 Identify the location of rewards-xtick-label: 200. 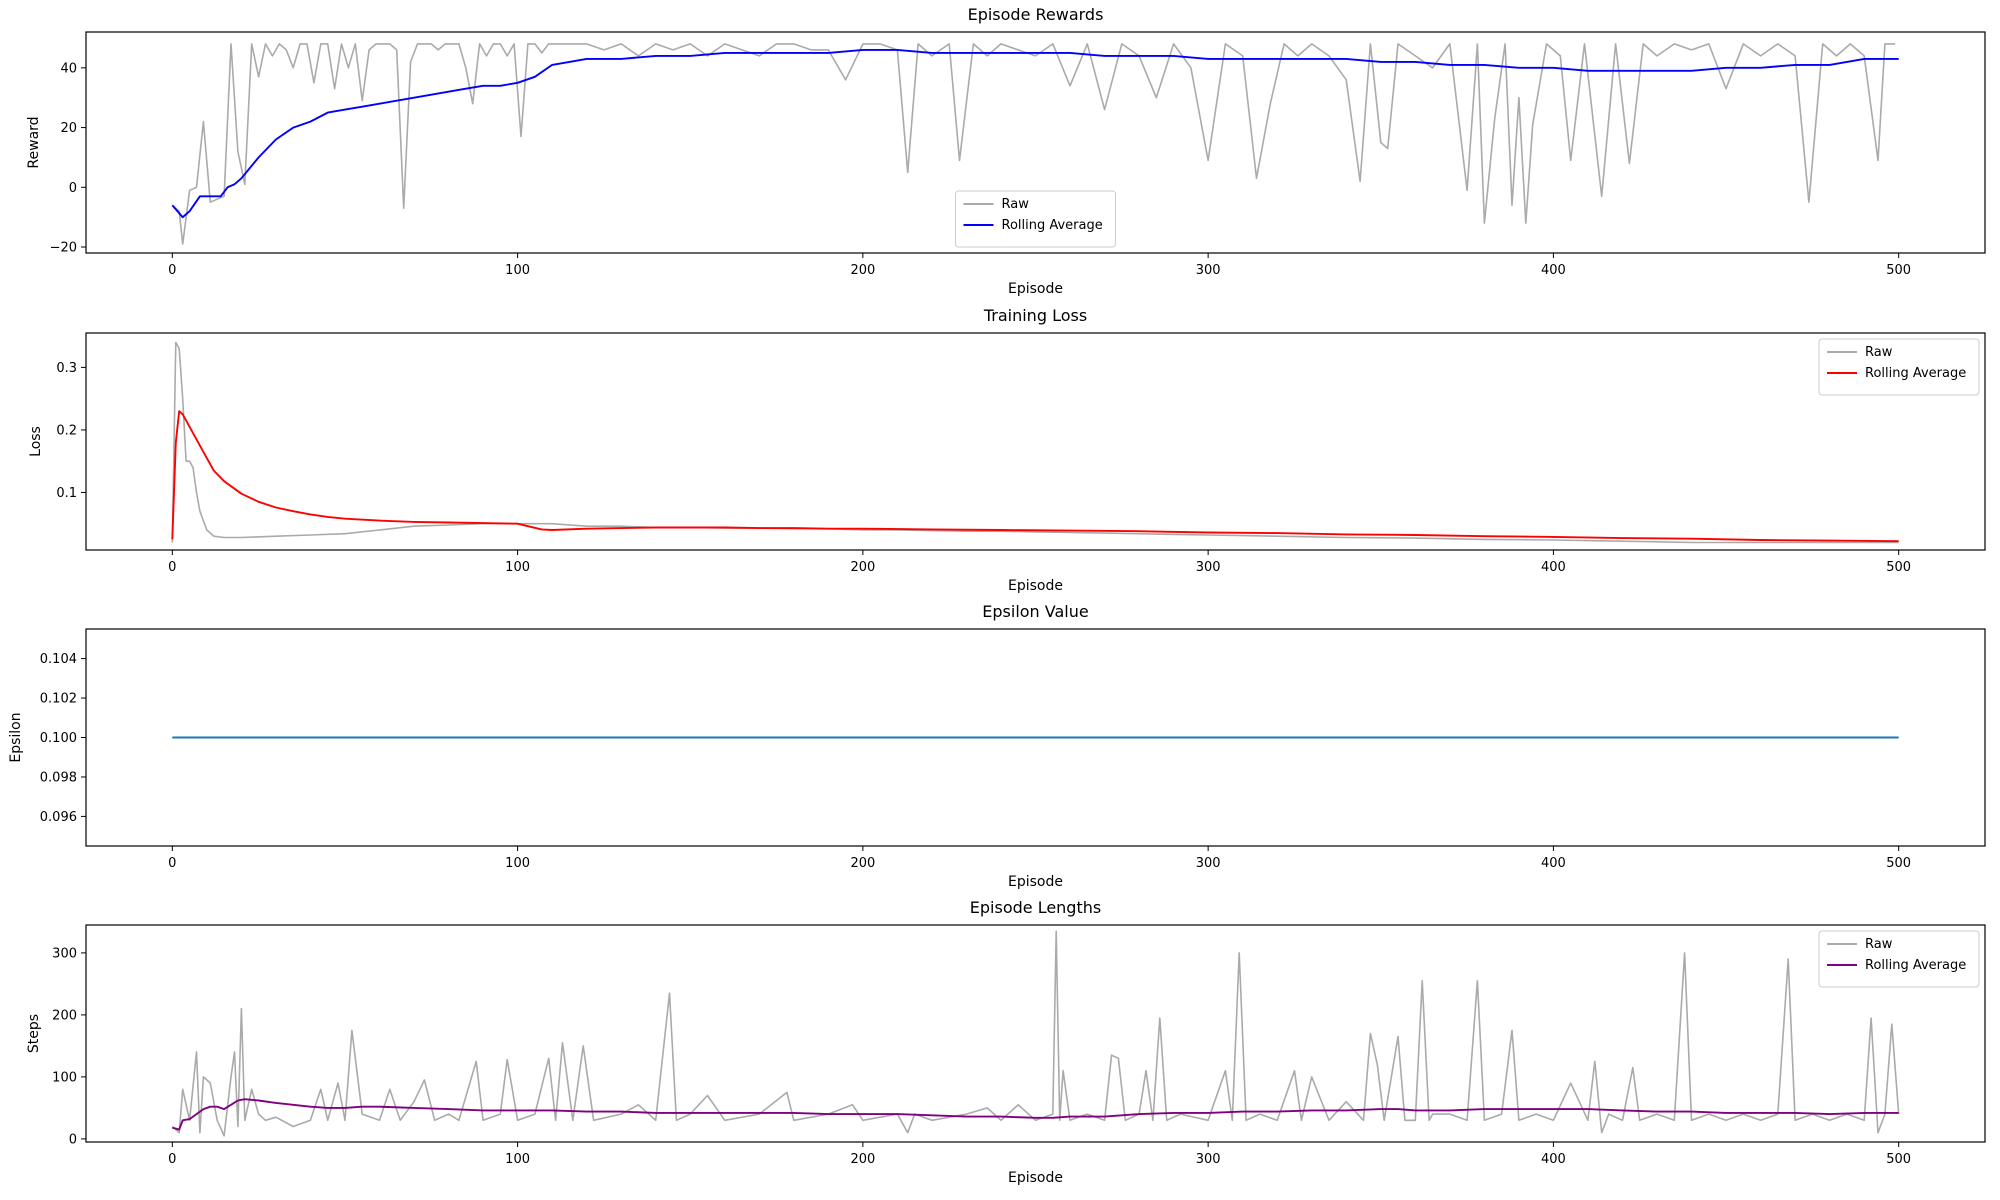
(862, 270).